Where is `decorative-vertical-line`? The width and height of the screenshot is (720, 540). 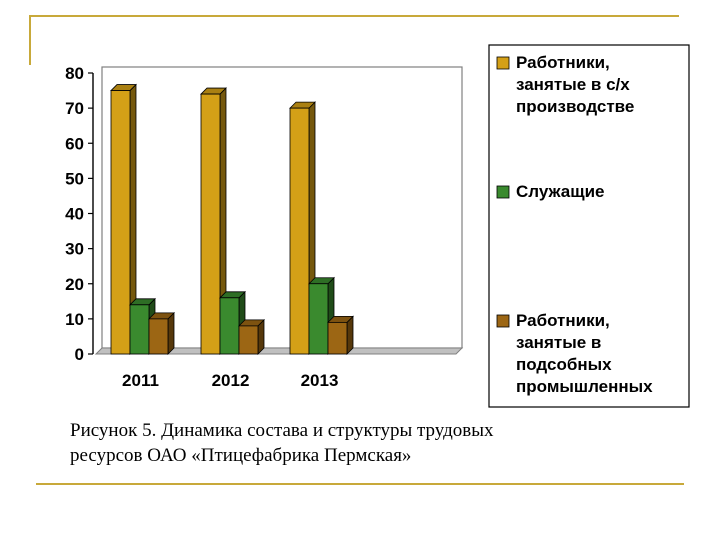 decorative-vertical-line is located at coordinates (30, 40).